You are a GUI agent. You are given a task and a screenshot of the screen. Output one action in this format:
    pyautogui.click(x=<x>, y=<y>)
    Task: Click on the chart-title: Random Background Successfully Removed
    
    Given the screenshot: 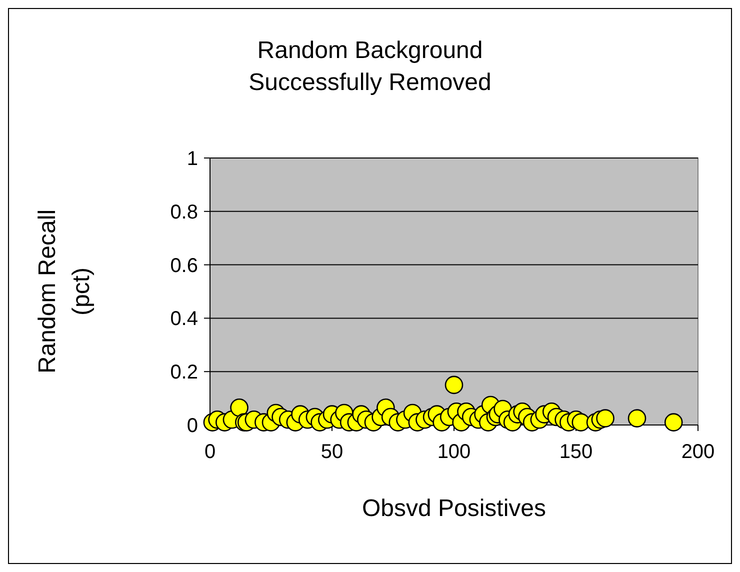 What is the action you would take?
    pyautogui.click(x=370, y=66)
    